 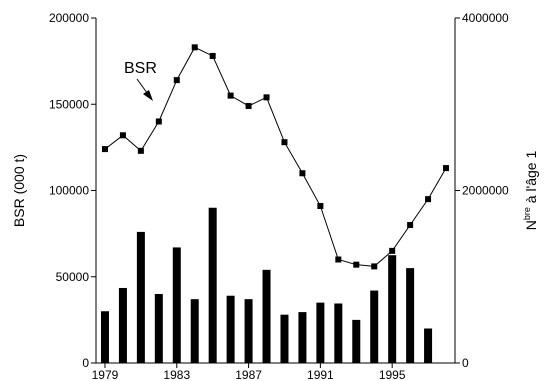 I want to click on left-tick-label: 50000, so click(x=73, y=277).